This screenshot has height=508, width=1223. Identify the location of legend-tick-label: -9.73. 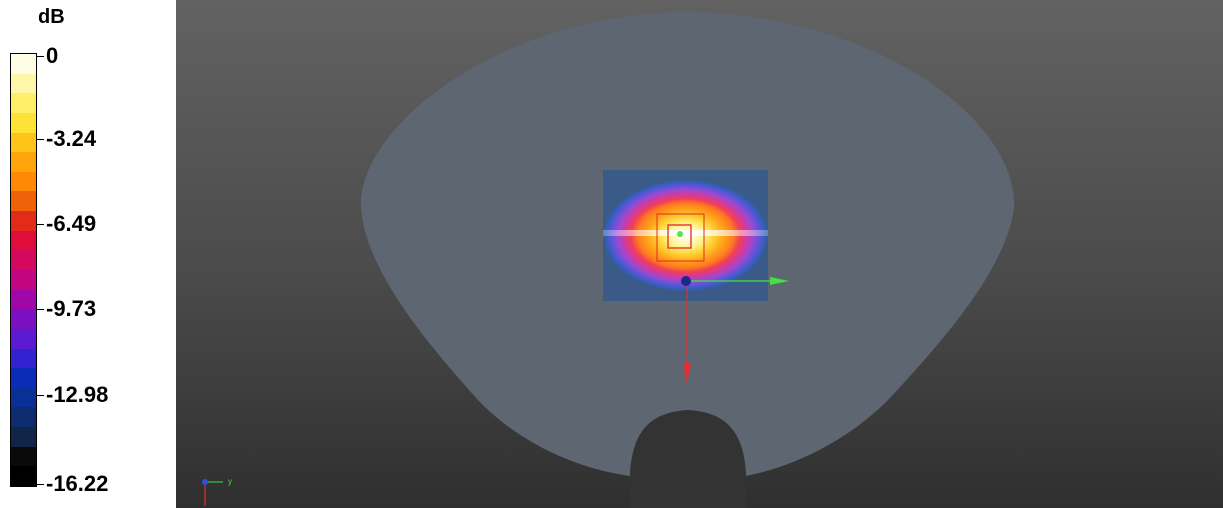
(71, 308).